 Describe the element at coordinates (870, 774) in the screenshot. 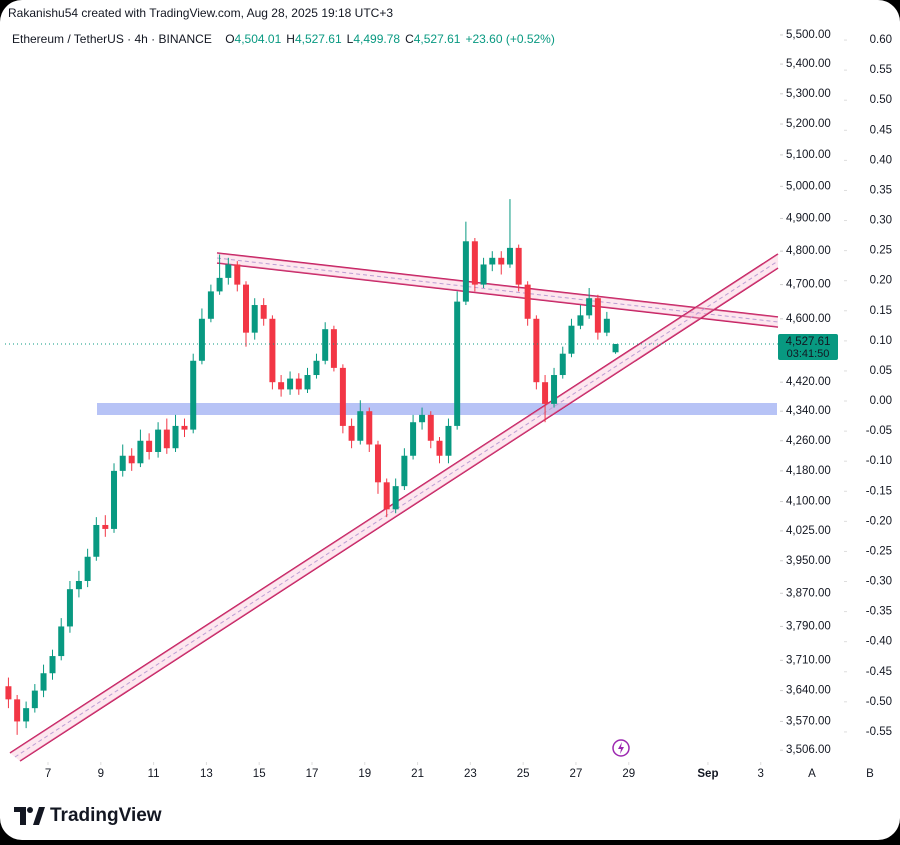

I see `axis-button: B` at that location.